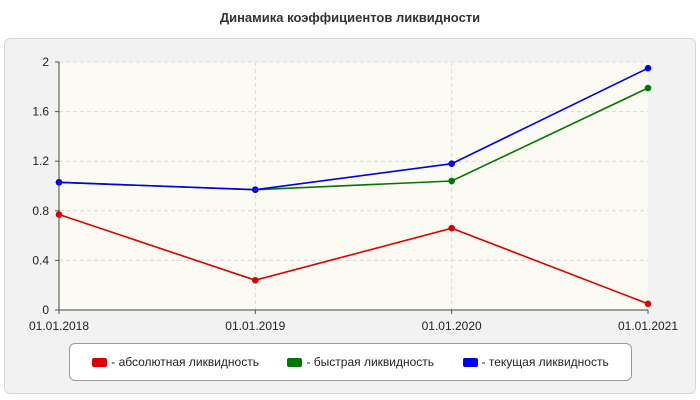 This screenshot has width=700, height=400. What do you see at coordinates (350, 17) in the screenshot?
I see `chart-title: Динамика коэффициентов ликвидности` at bounding box center [350, 17].